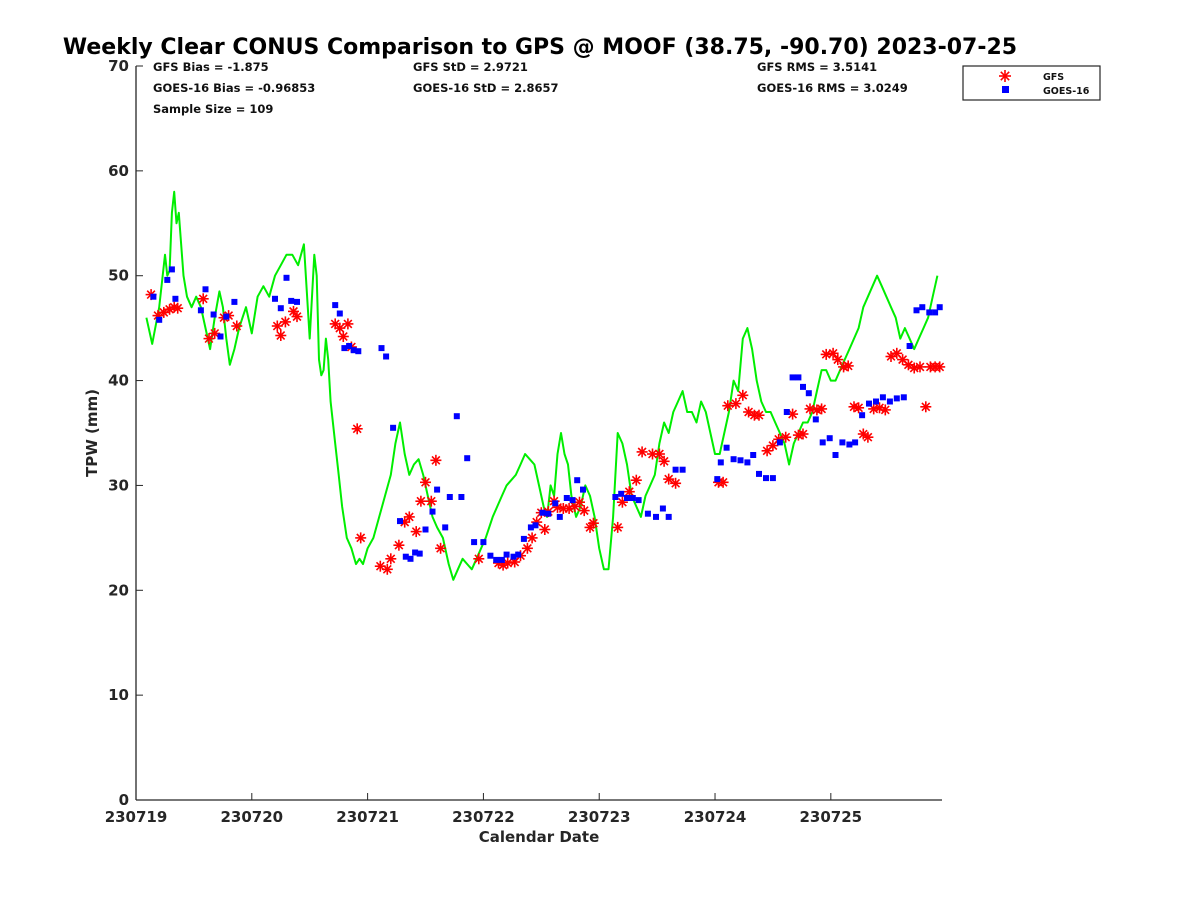  What do you see at coordinates (136, 817) in the screenshot?
I see `x-tick-label: 230719` at bounding box center [136, 817].